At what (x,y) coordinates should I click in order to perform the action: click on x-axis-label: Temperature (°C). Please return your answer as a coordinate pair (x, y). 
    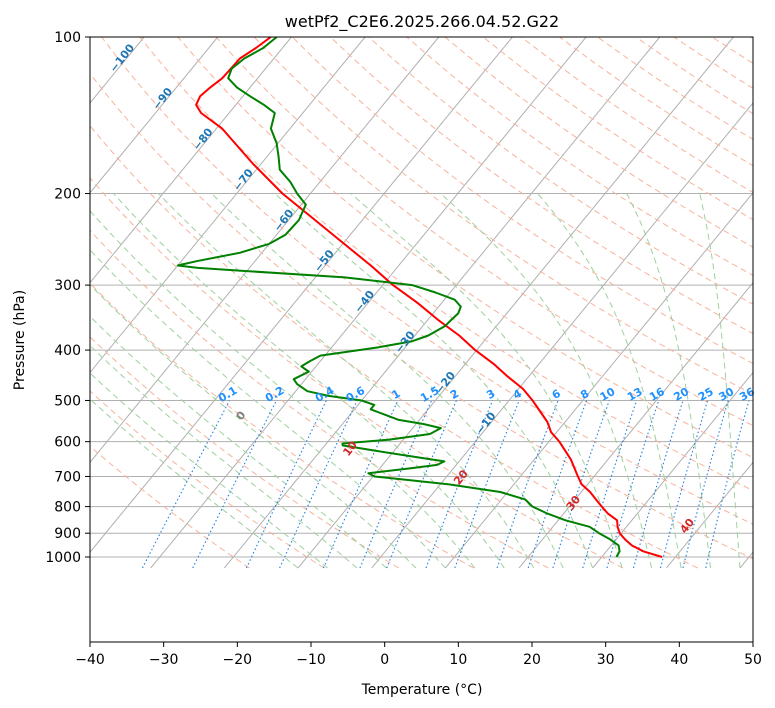
    Looking at the image, I should click on (422, 690).